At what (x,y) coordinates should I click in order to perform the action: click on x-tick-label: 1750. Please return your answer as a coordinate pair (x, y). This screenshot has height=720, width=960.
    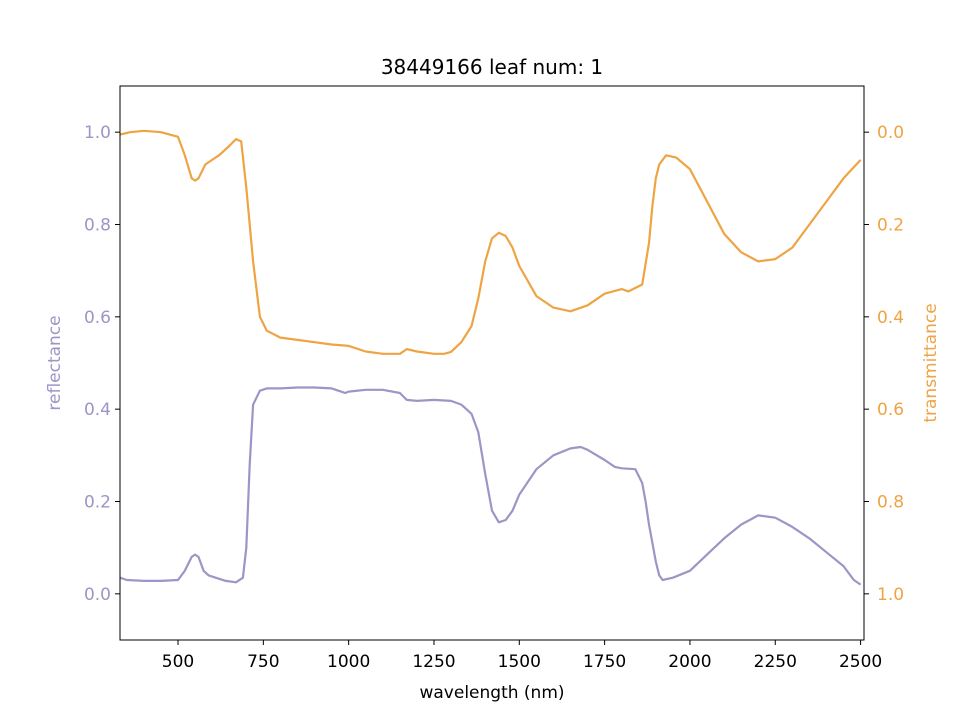
    Looking at the image, I should click on (604, 662).